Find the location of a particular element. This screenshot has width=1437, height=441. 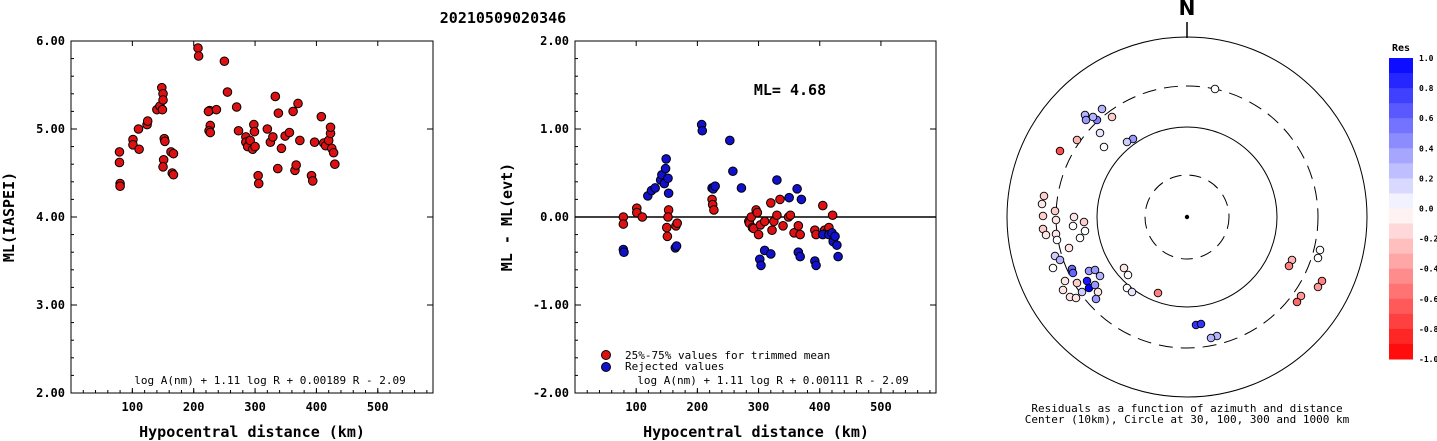

circle-300km is located at coordinates (1187, 217).